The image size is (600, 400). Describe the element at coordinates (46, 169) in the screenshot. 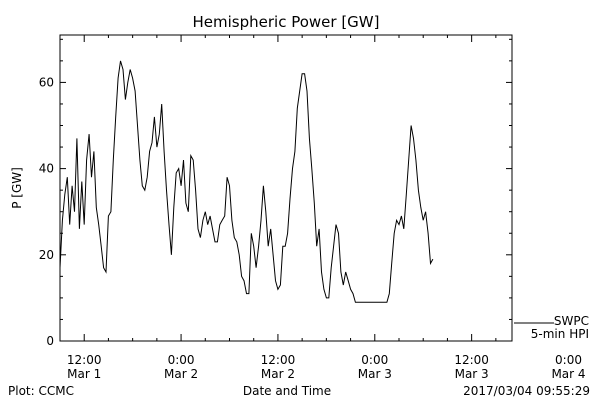

I see `y-tick-label: 40` at that location.